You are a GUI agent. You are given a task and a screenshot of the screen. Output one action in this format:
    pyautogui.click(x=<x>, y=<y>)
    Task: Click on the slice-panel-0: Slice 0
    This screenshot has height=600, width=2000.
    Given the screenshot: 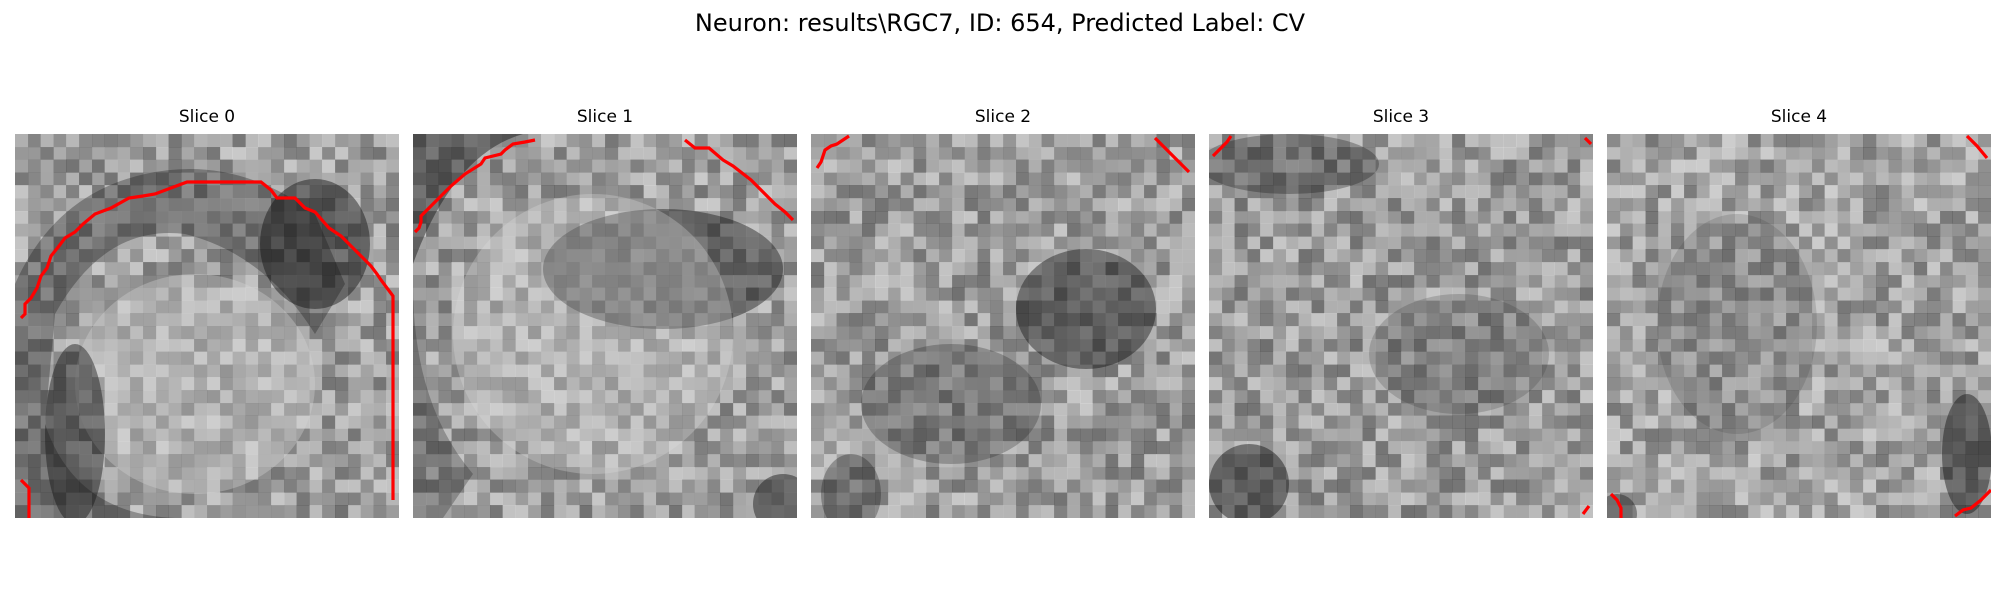 What is the action you would take?
    pyautogui.click(x=207, y=311)
    